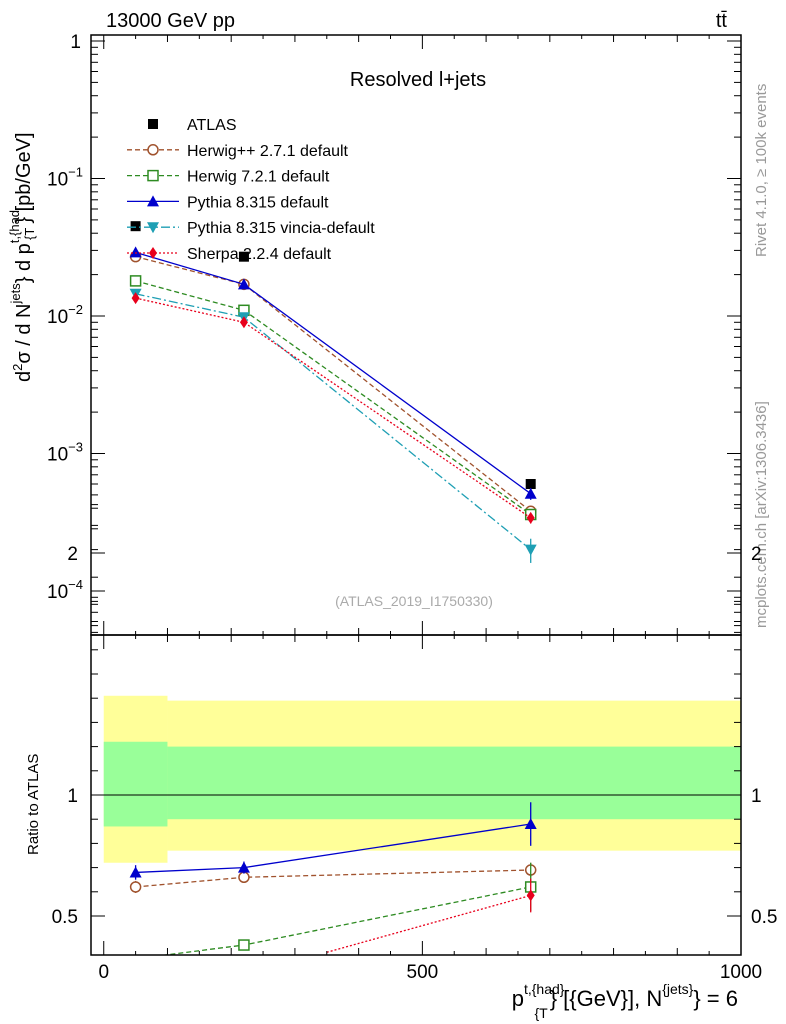 Image resolution: width=786 pixels, height=1024 pixels. I want to click on ratio-point-herwig7, so click(244, 945).